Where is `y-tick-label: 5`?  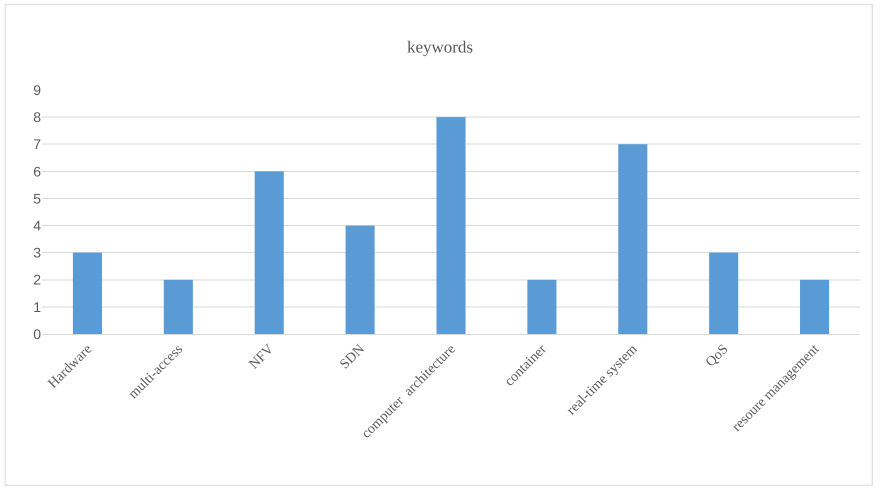
y-tick-label: 5 is located at coordinates (37, 198).